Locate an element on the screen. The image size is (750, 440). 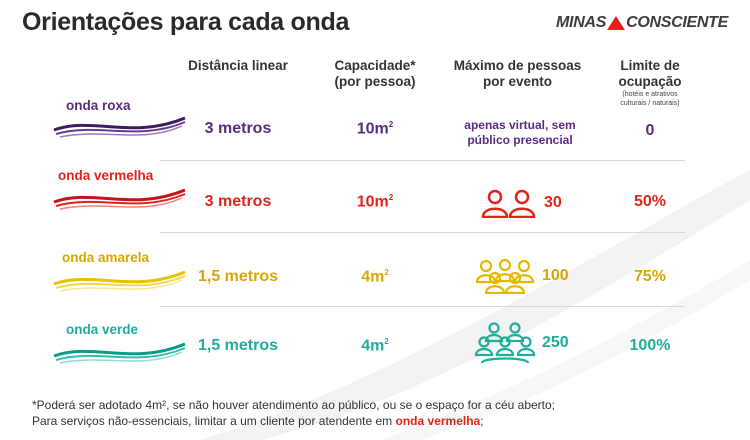
vermelha-capacidade-value: 10m is located at coordinates (372, 202).